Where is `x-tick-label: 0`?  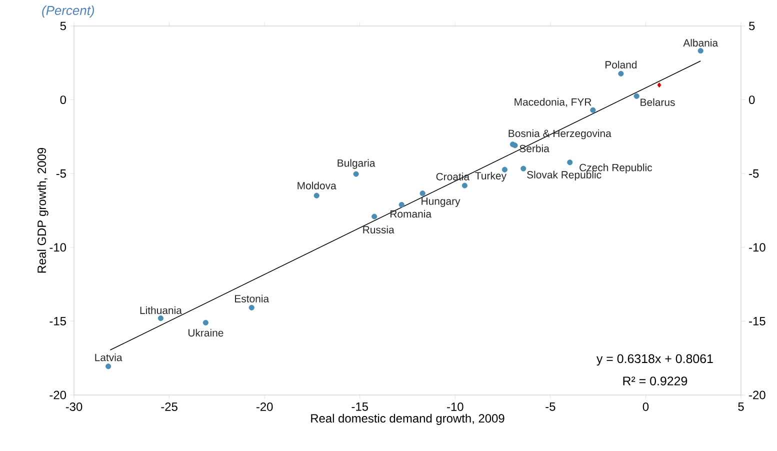 x-tick-label: 0 is located at coordinates (645, 406).